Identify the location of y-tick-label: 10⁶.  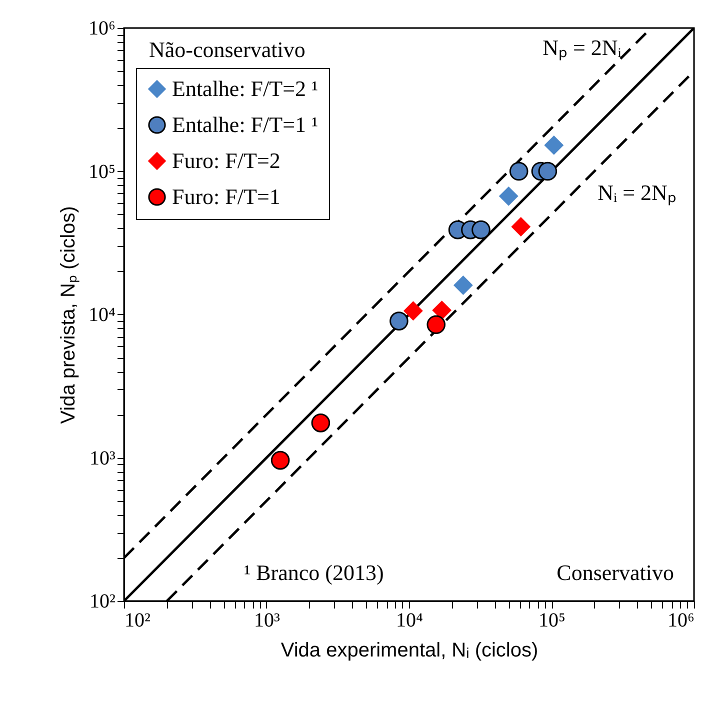
(102, 29).